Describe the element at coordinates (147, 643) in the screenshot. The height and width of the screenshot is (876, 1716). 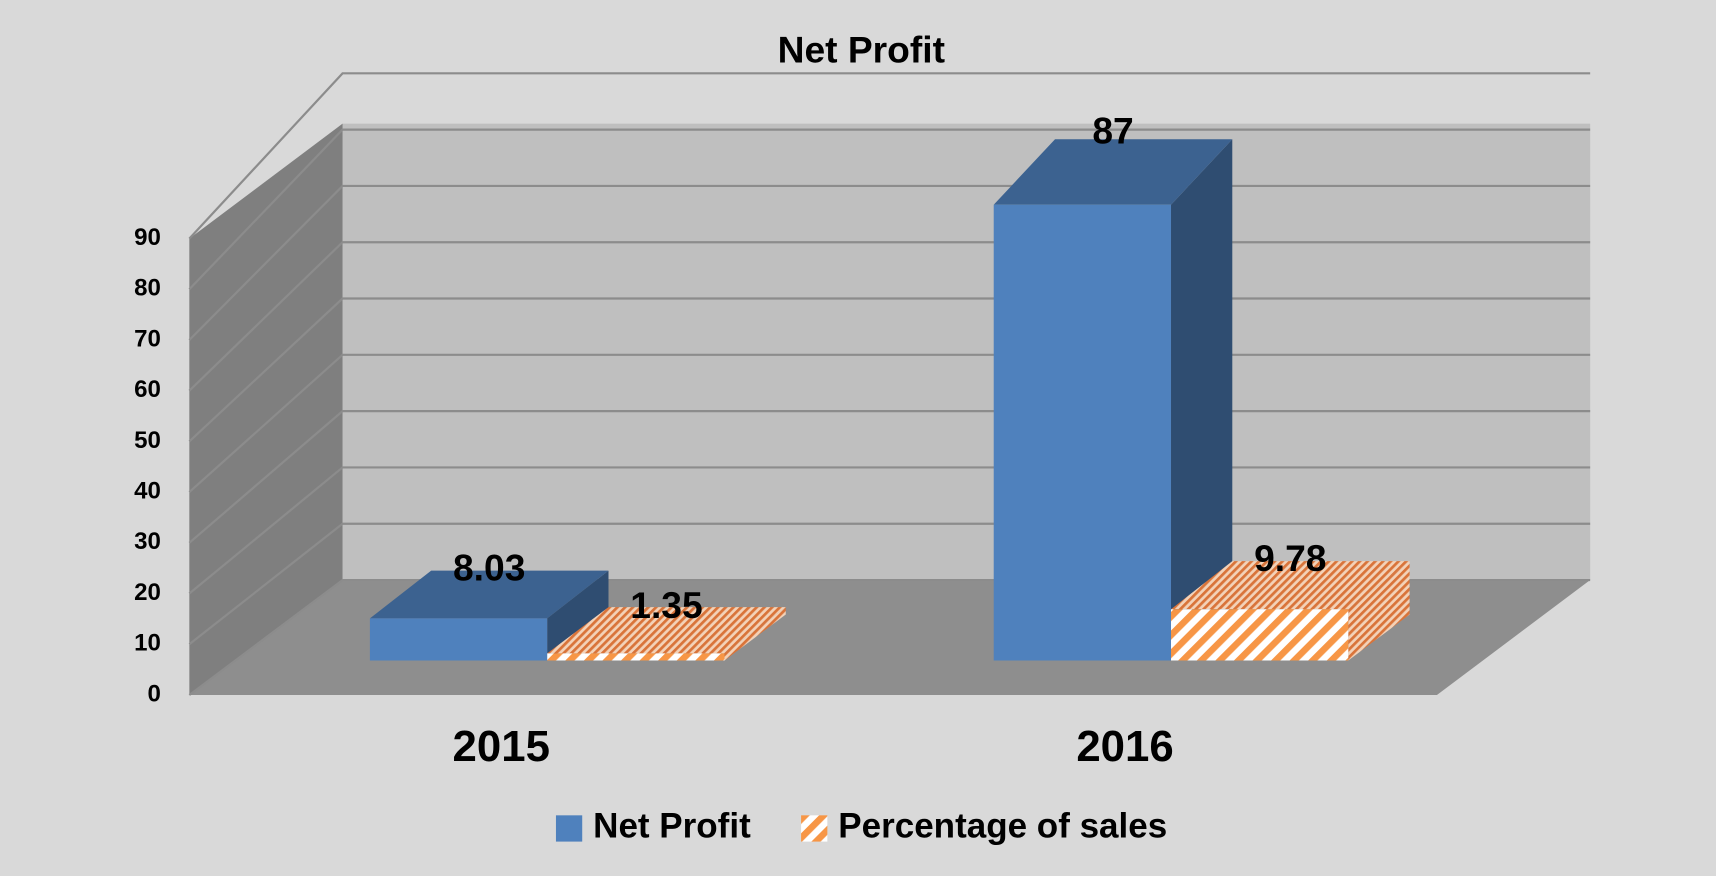
I see `y-tick-label: 10` at that location.